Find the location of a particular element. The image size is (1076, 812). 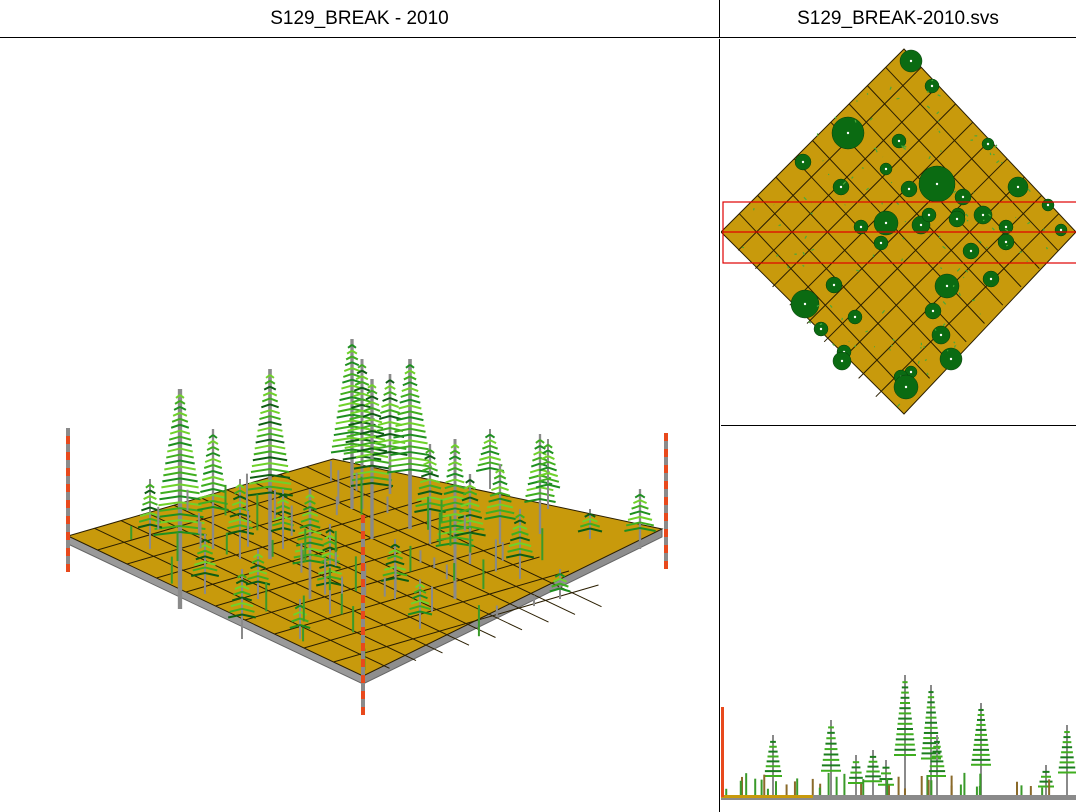

overhead-plot is located at coordinates (898, 231).